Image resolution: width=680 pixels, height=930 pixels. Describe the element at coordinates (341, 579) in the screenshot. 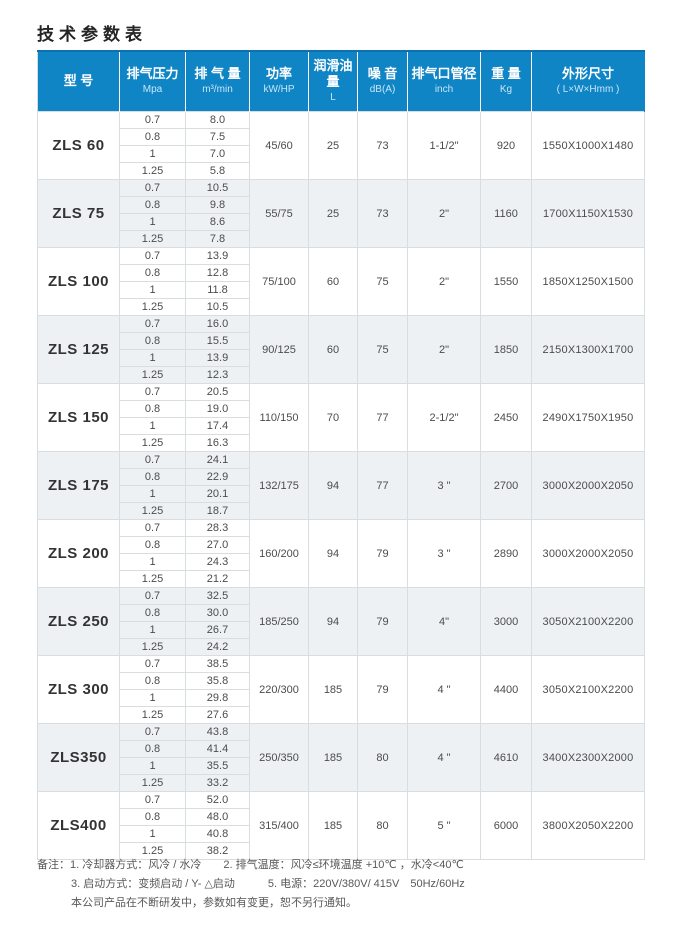

I see `table-subrow: 1.25 21.2` at that location.